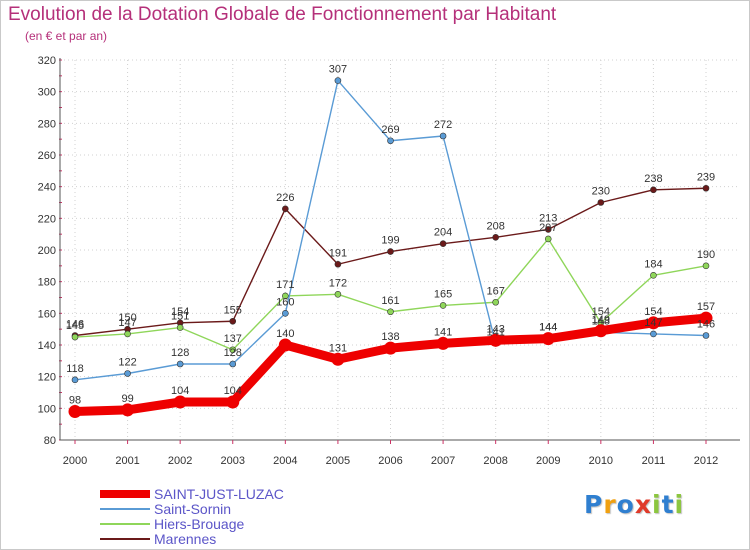  Describe the element at coordinates (653, 264) in the screenshot. I see `data-label-hiers-brouage-2011: 184` at that location.